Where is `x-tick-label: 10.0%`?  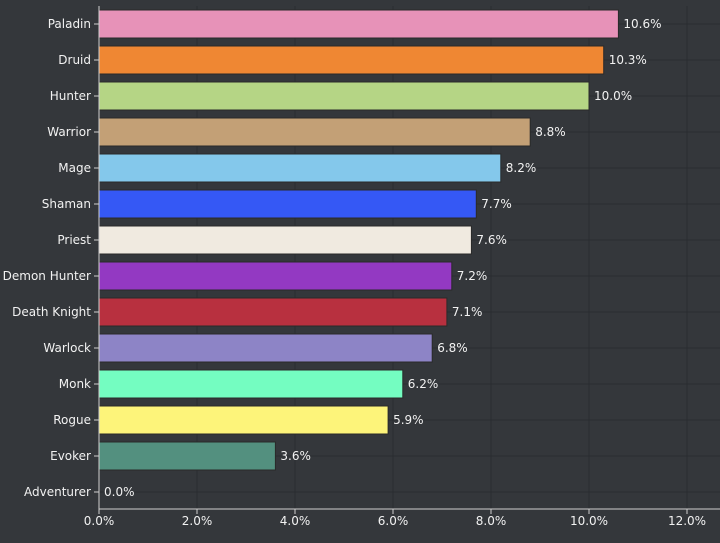 x-tick-label: 10.0% is located at coordinates (589, 521).